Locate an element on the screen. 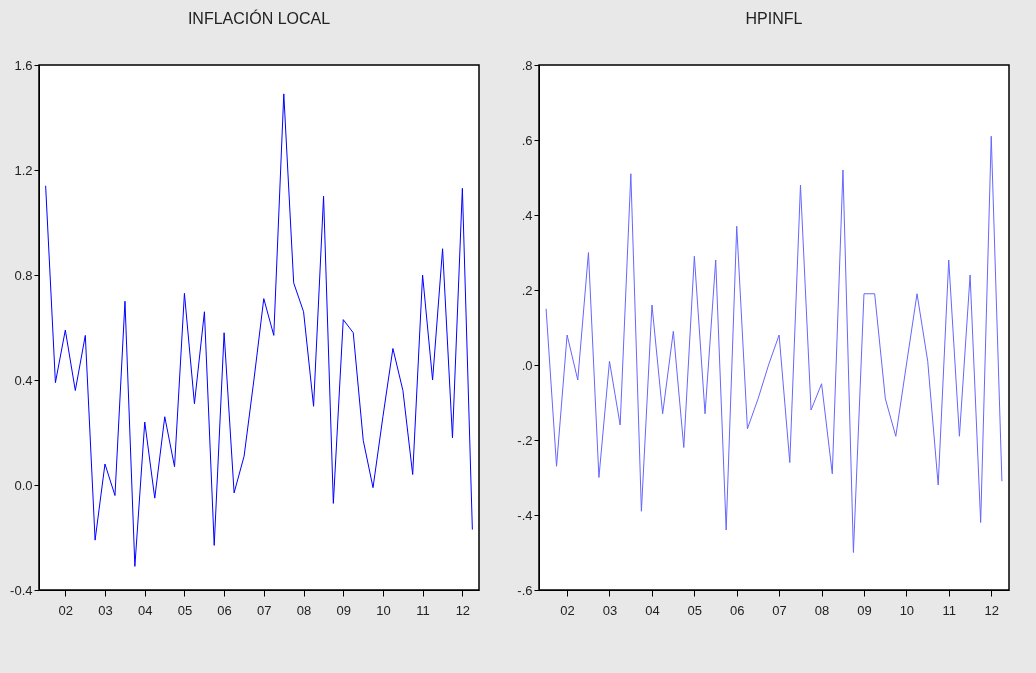 This screenshot has width=1036, height=673. y-tick-label: .2 is located at coordinates (527, 290).